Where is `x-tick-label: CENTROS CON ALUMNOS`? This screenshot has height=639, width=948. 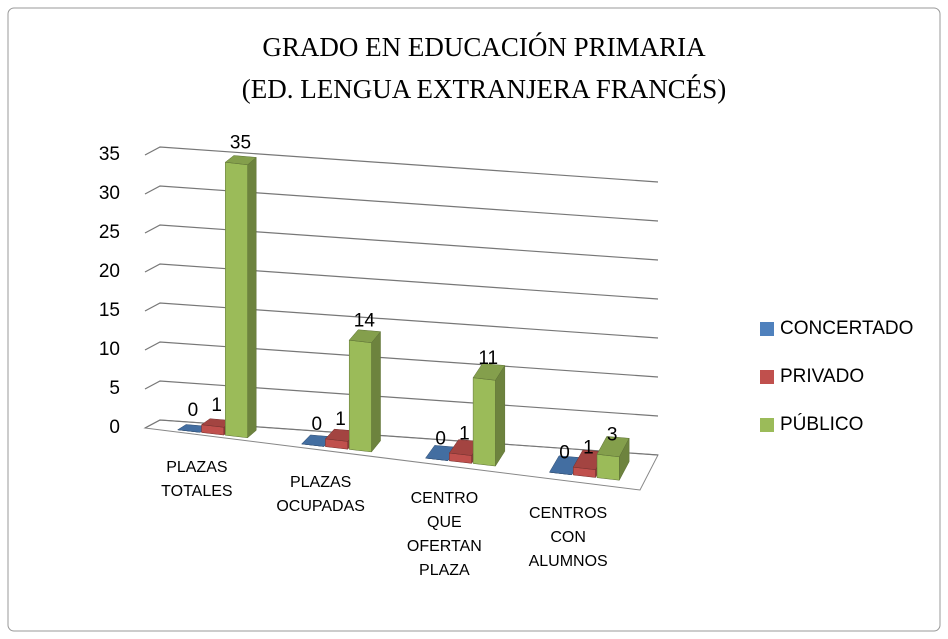
x-tick-label: CENTROS CON ALUMNOS is located at coordinates (568, 538).